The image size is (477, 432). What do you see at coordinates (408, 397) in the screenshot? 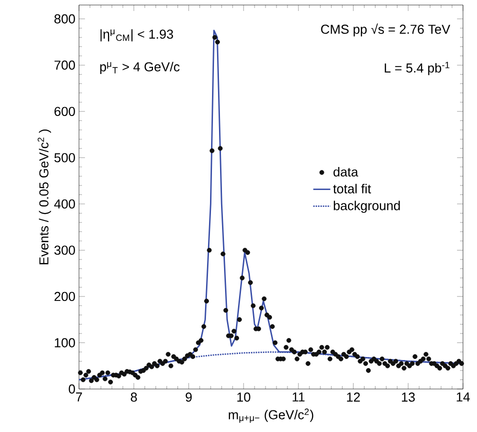
I see `x-tick-label: 13` at bounding box center [408, 397].